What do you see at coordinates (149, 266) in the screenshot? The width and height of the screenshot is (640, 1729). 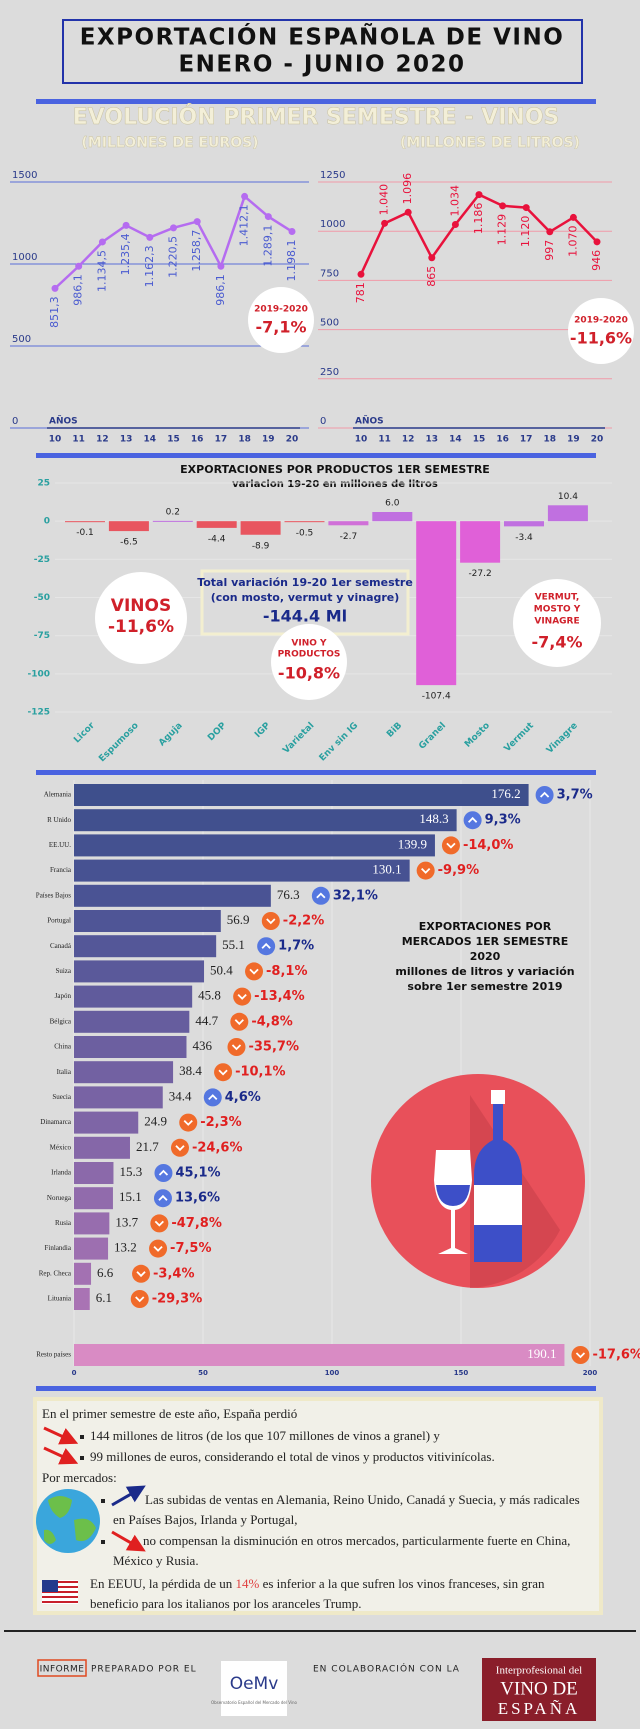 I see `value-label: 1.162,3` at bounding box center [149, 266].